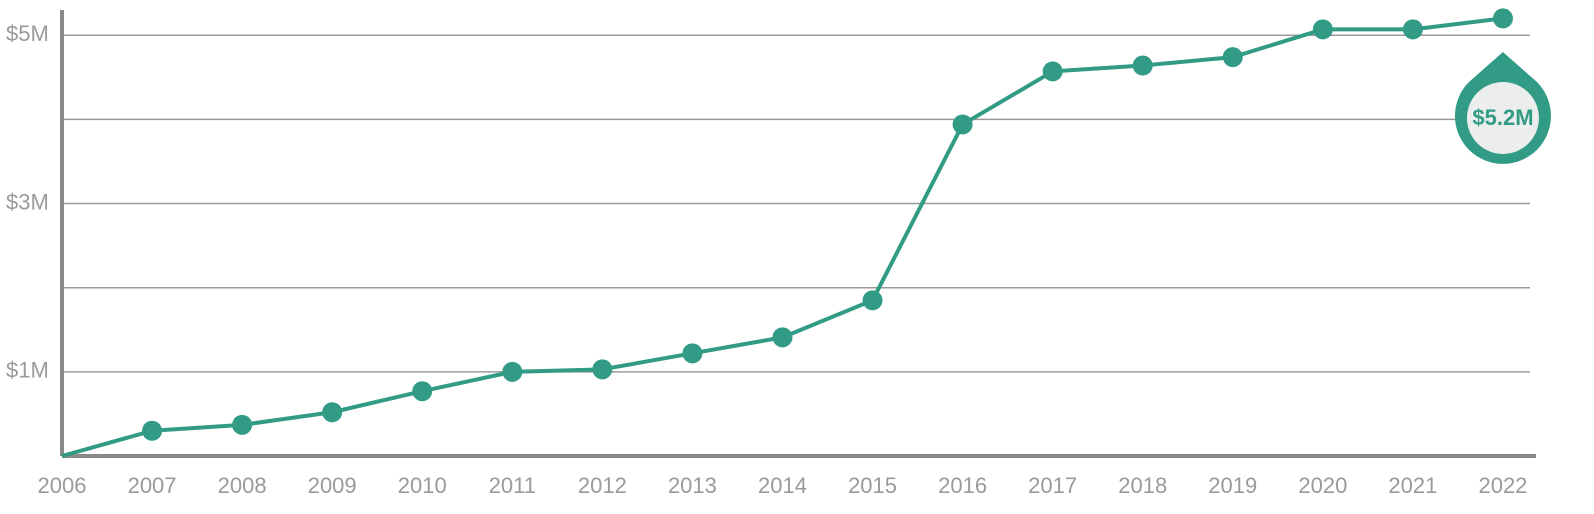 The width and height of the screenshot is (1594, 514). I want to click on value-marker: $5.2M, so click(1502, 108).